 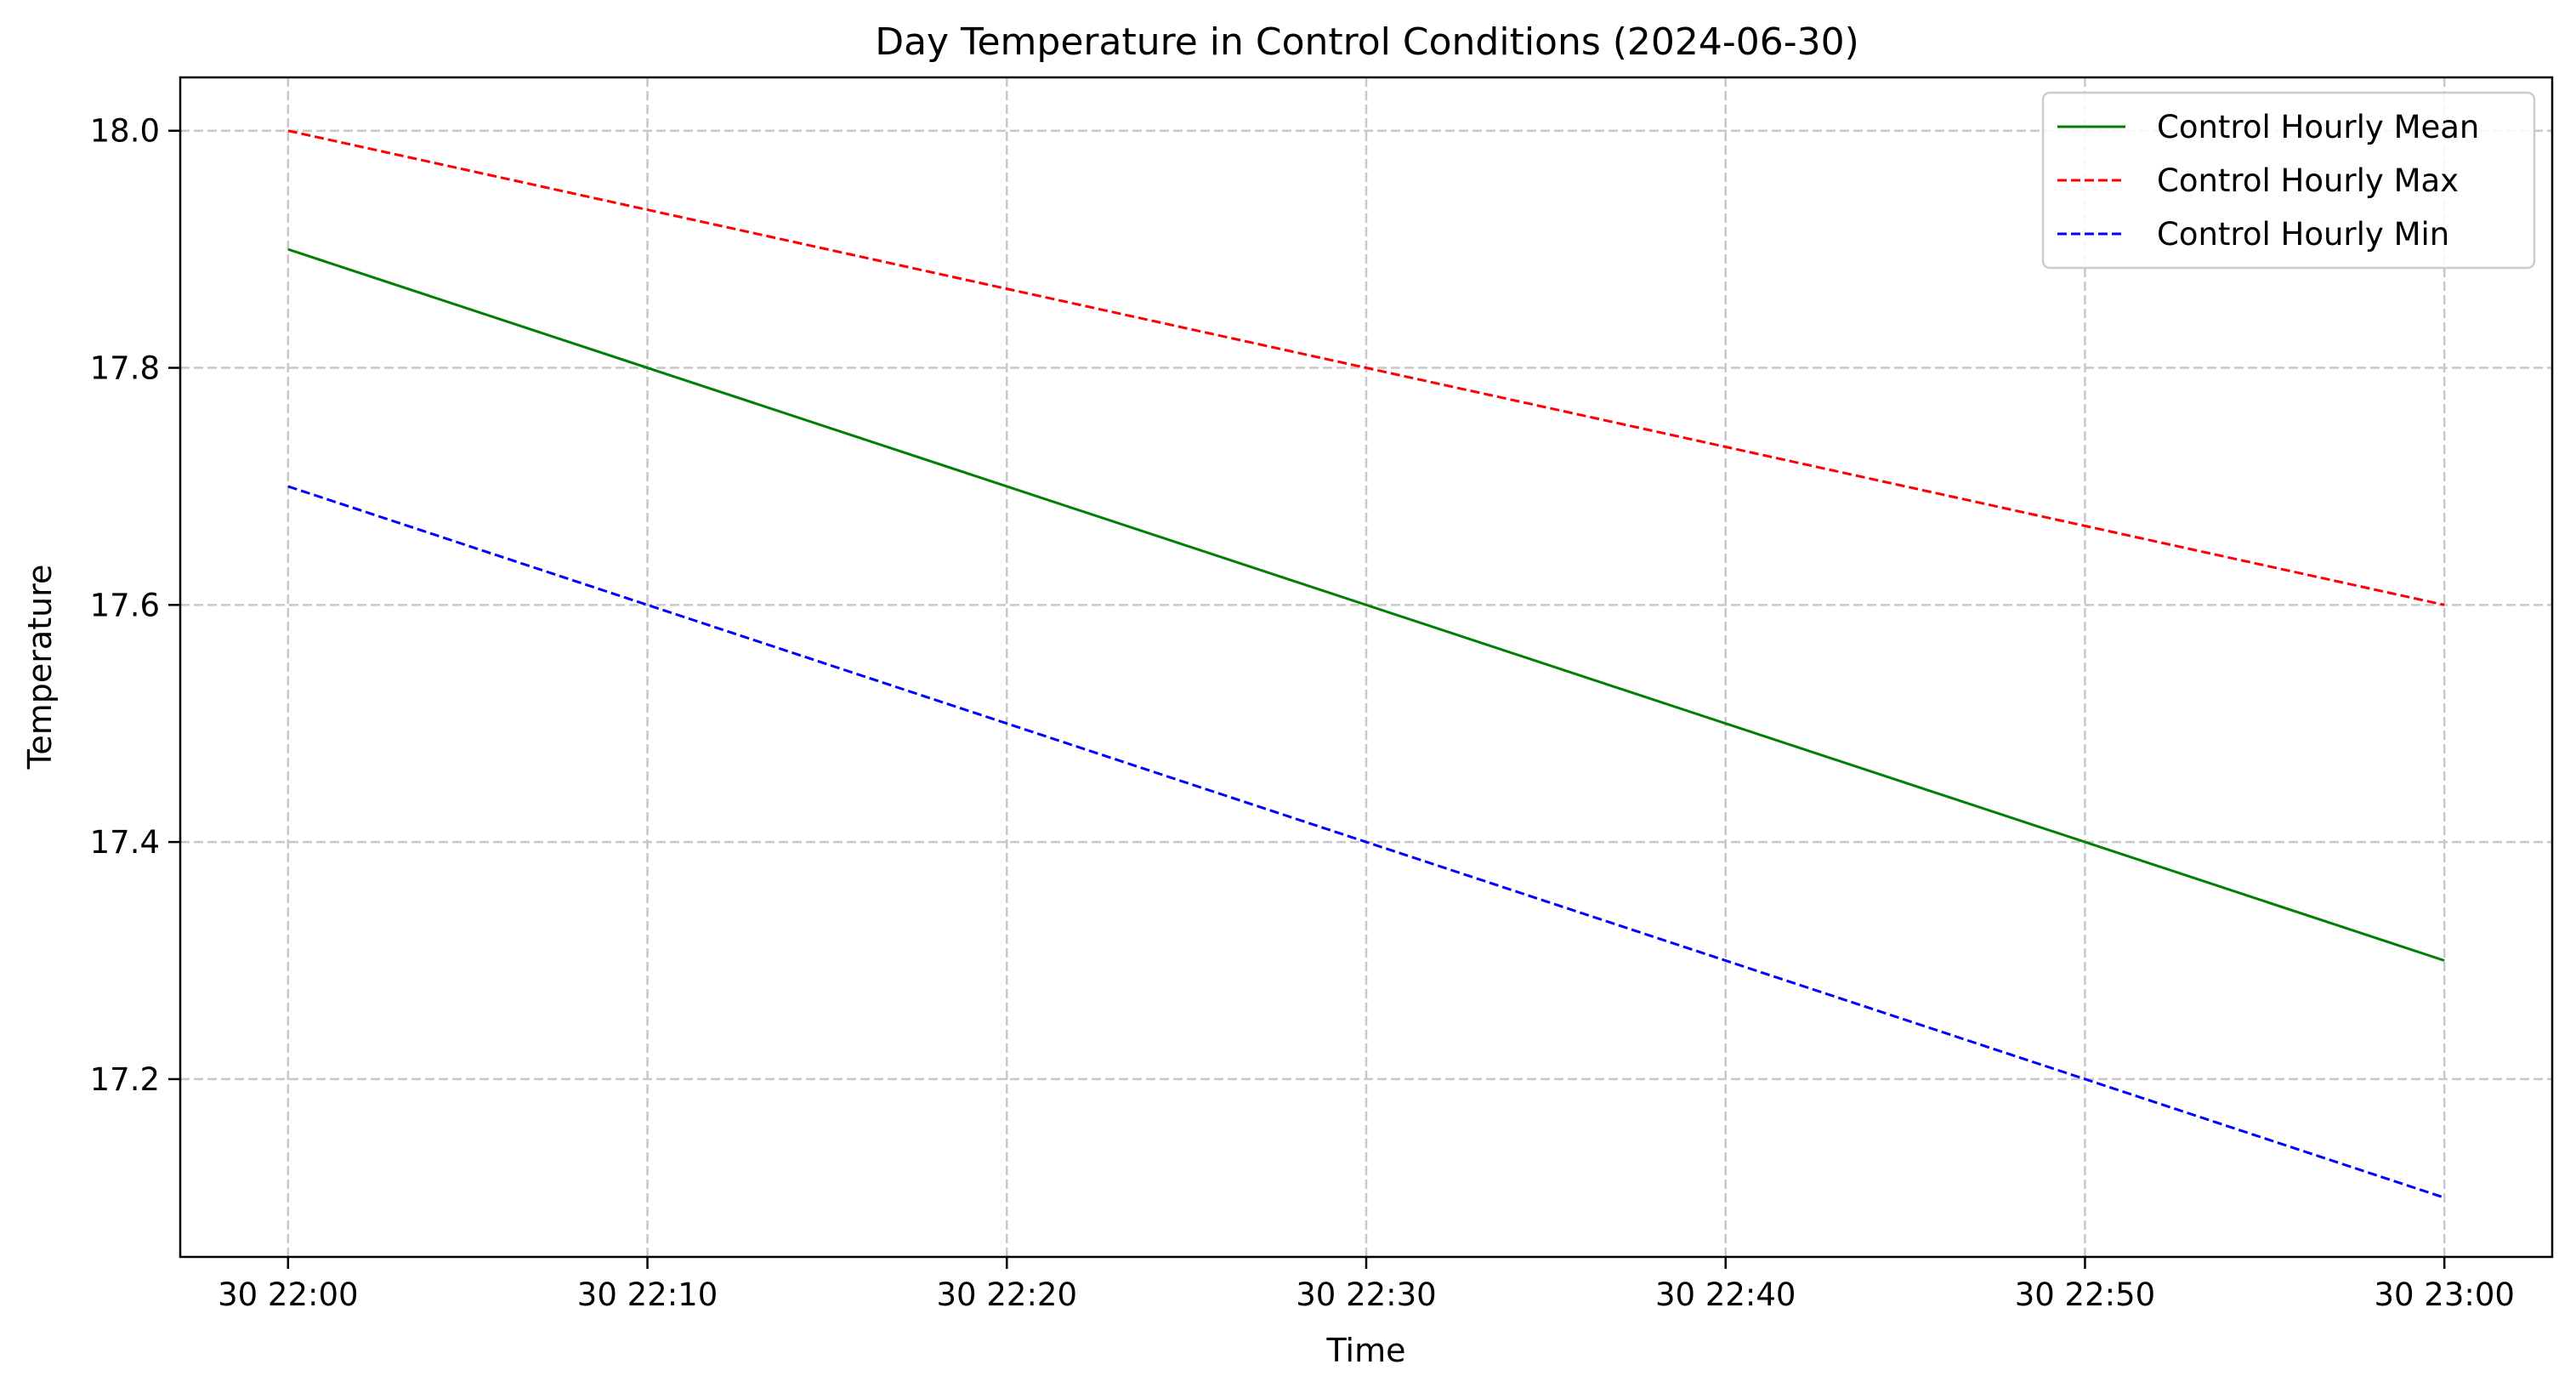 I want to click on legend-label-1: Control Hourly Mean, so click(x=2318, y=127).